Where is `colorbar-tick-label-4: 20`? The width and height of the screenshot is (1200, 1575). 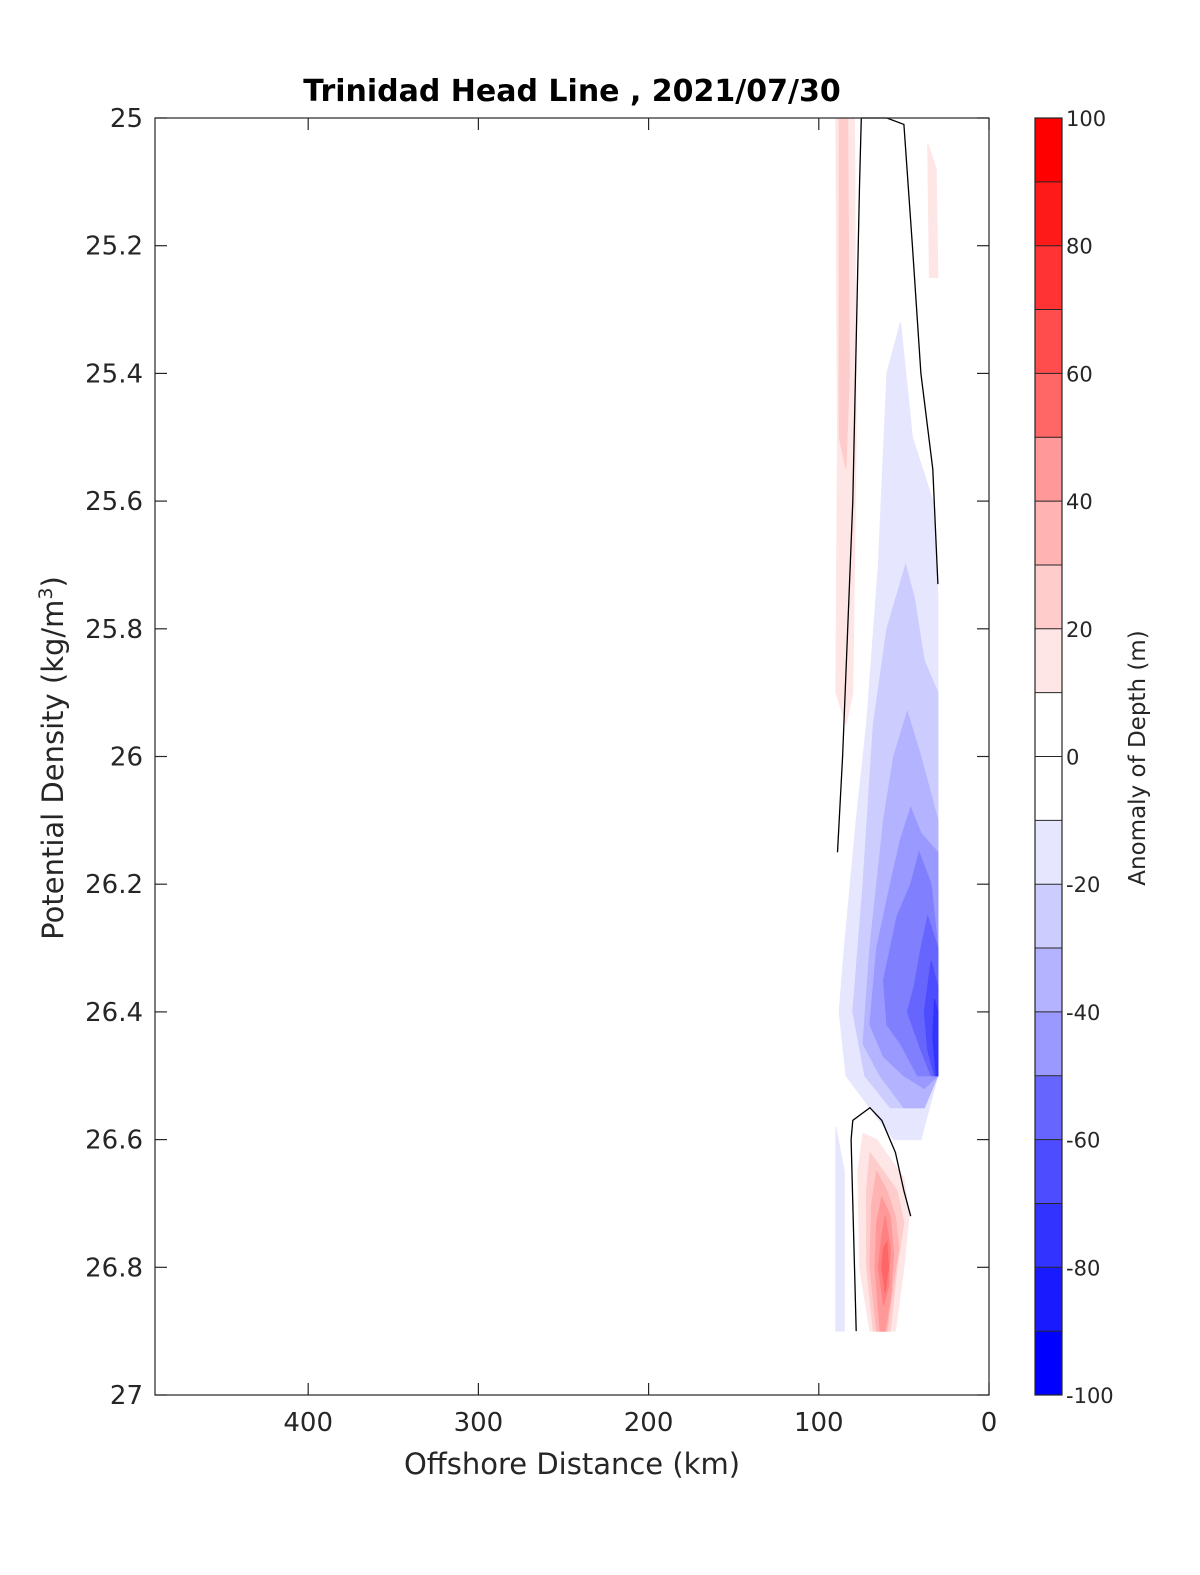 colorbar-tick-label-4: 20 is located at coordinates (1079, 630).